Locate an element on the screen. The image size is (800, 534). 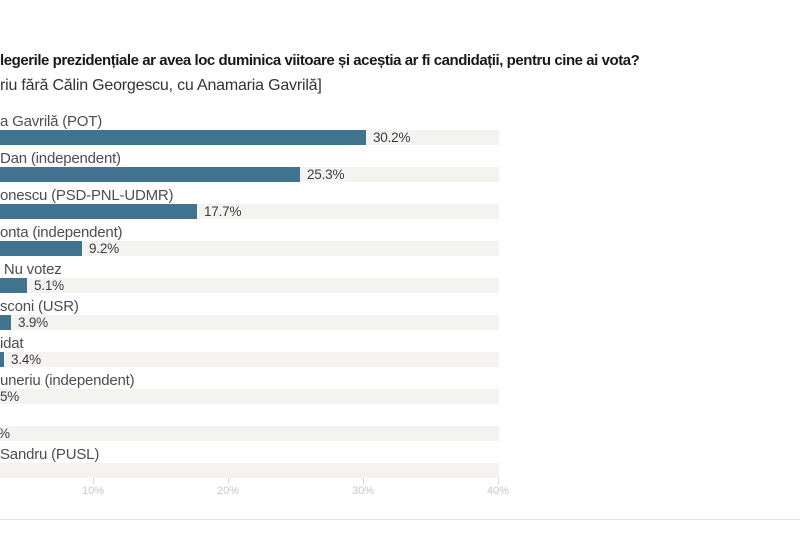
x-axis: 10% 20% 30% 40% is located at coordinates (270, 490).